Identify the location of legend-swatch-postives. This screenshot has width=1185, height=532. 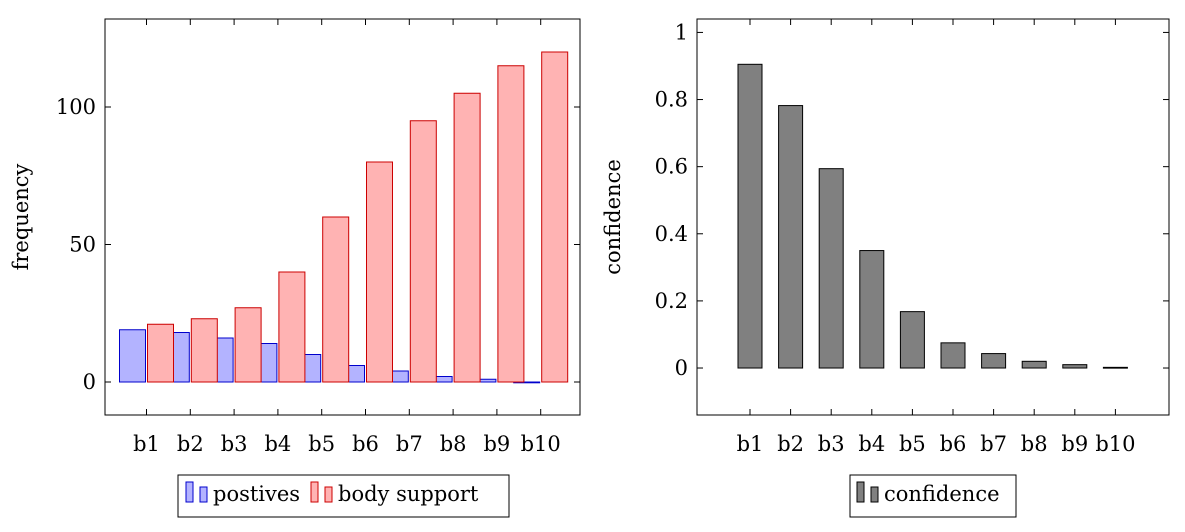
(189, 492).